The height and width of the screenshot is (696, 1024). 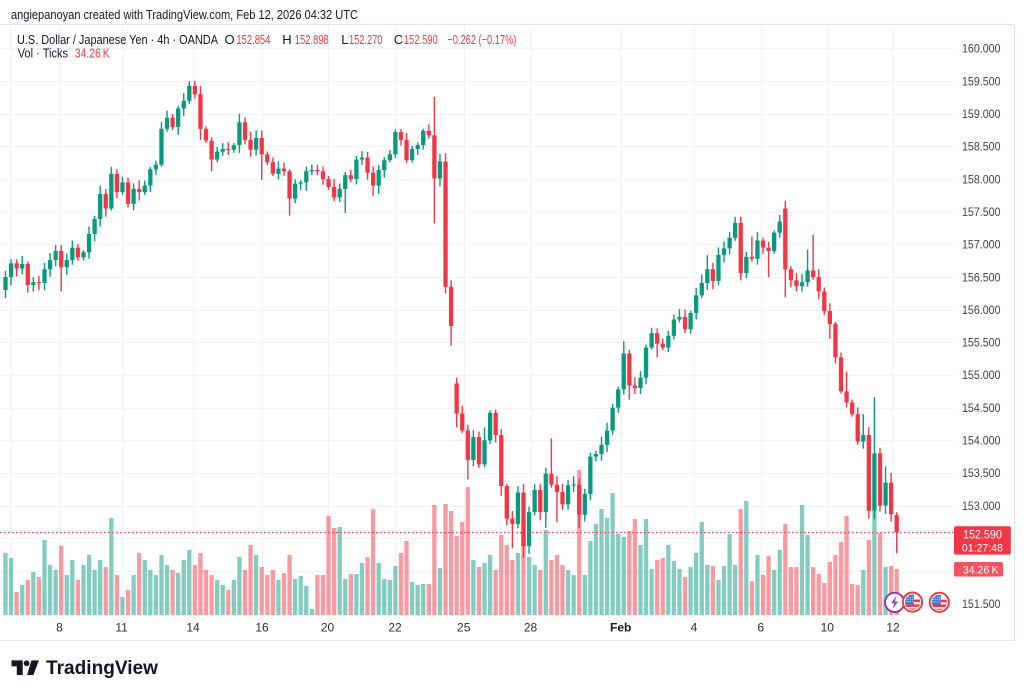 What do you see at coordinates (981, 212) in the screenshot?
I see `svg-text: 157.500` at bounding box center [981, 212].